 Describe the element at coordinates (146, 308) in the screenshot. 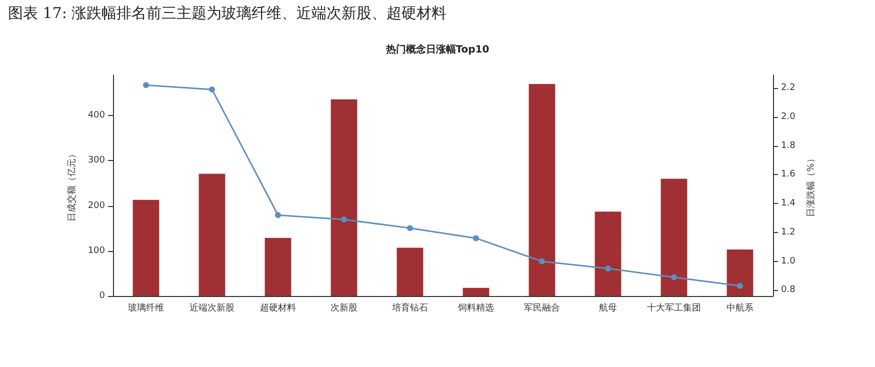

I see `x-tick-label: 玻璃纤维` at that location.